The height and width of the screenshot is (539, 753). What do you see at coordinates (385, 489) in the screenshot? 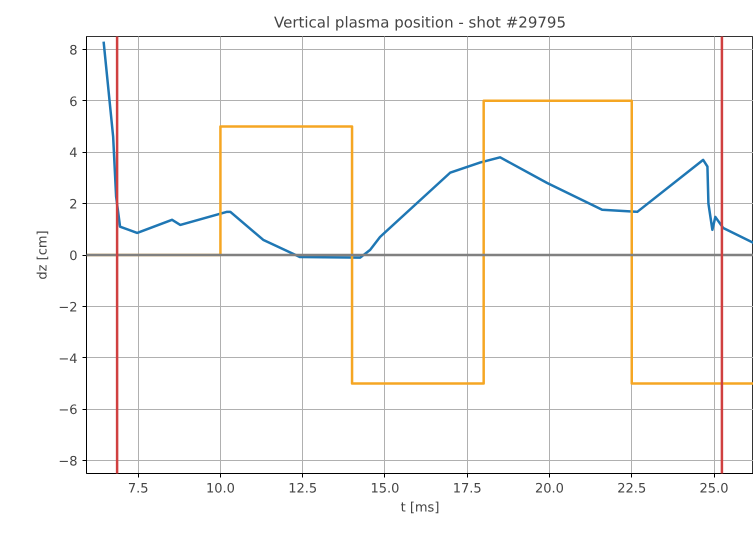
I see `x-tick-label: 15.0` at bounding box center [385, 489].